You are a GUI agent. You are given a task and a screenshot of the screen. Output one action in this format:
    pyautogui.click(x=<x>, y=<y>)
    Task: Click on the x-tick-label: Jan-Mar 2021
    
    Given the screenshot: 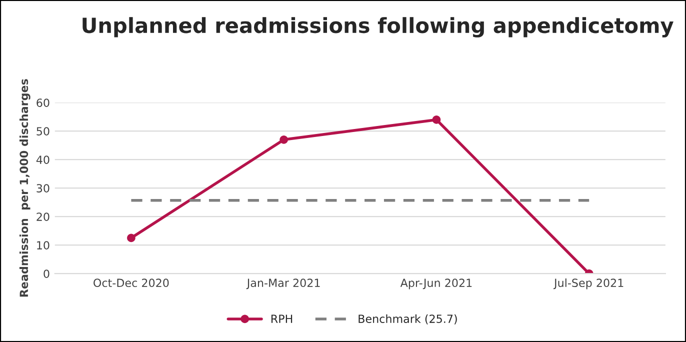 What is the action you would take?
    pyautogui.click(x=283, y=284)
    